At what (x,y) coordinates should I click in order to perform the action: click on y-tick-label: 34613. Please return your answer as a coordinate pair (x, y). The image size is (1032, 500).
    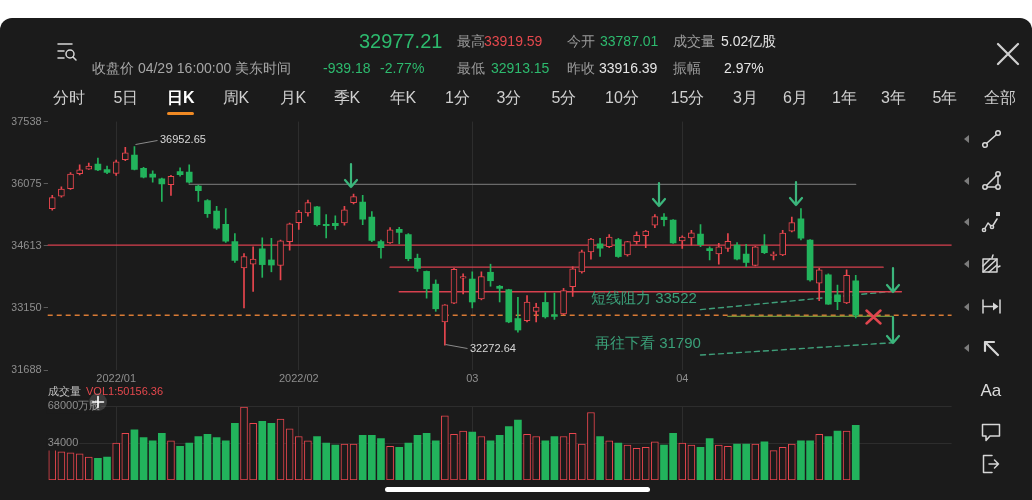
    Looking at the image, I should click on (26, 244).